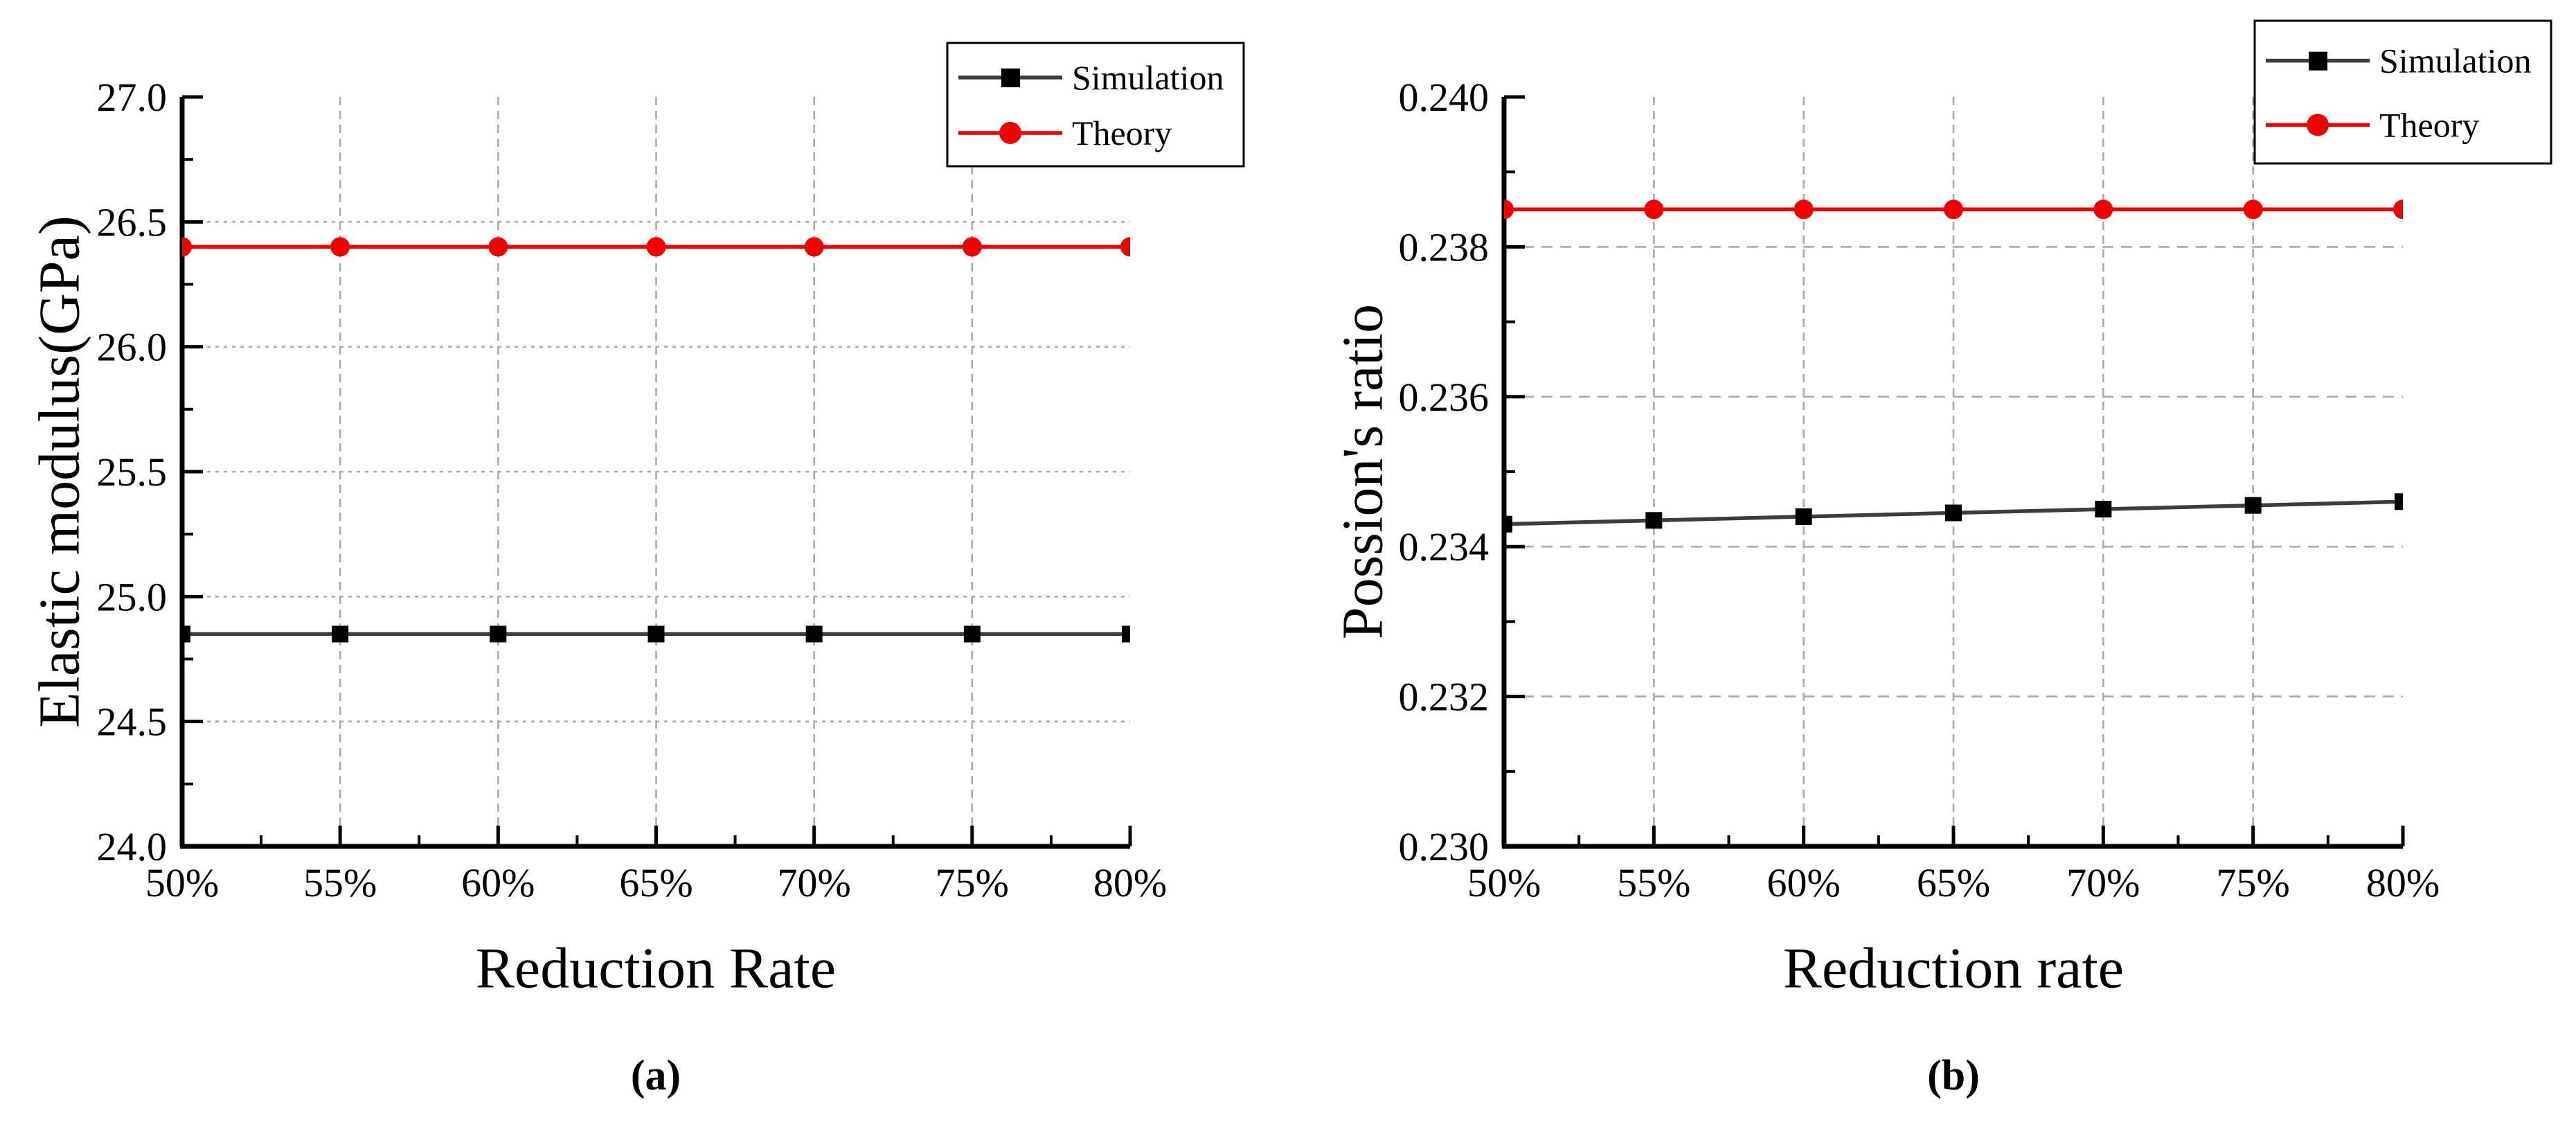 This screenshot has width=2576, height=1129. I want to click on chart-b-x-axis-title: Reduction rate, so click(1953, 968).